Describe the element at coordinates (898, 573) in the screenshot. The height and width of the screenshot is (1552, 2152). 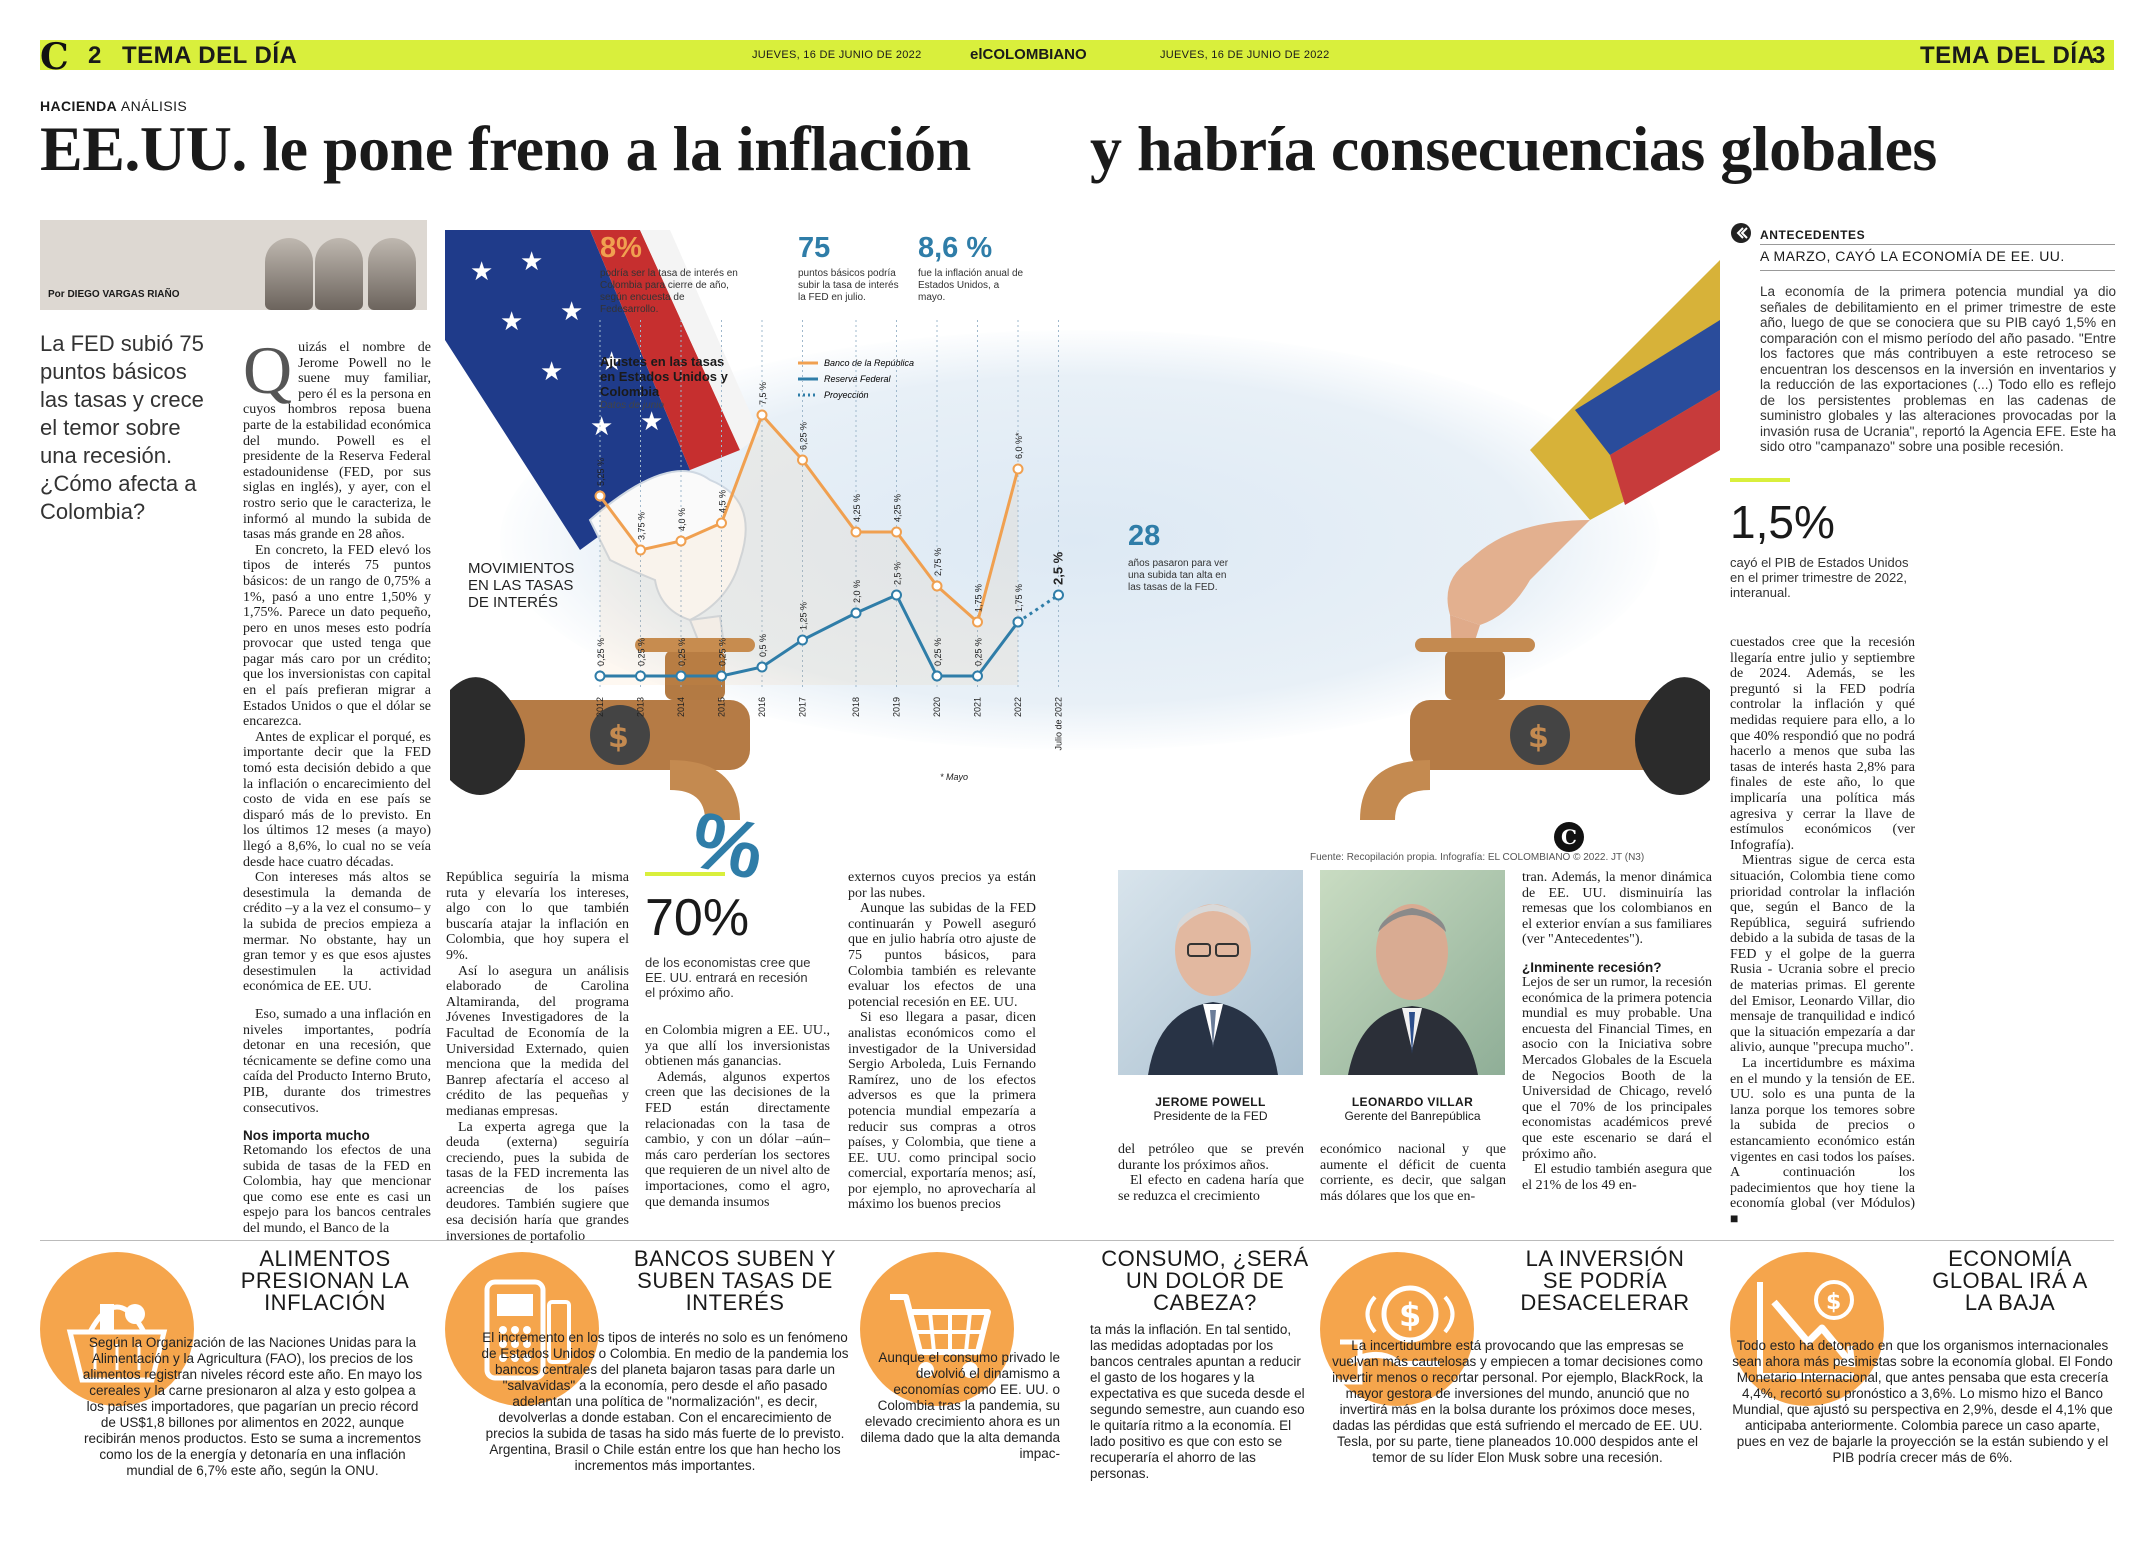
I see `data-label: 2,5 %` at that location.